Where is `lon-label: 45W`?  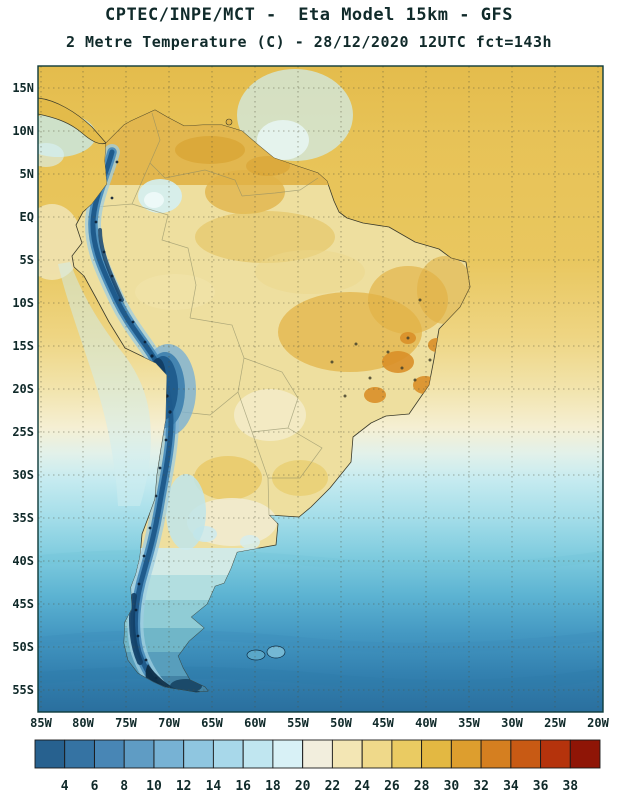 lon-label: 45W is located at coordinates (383, 723).